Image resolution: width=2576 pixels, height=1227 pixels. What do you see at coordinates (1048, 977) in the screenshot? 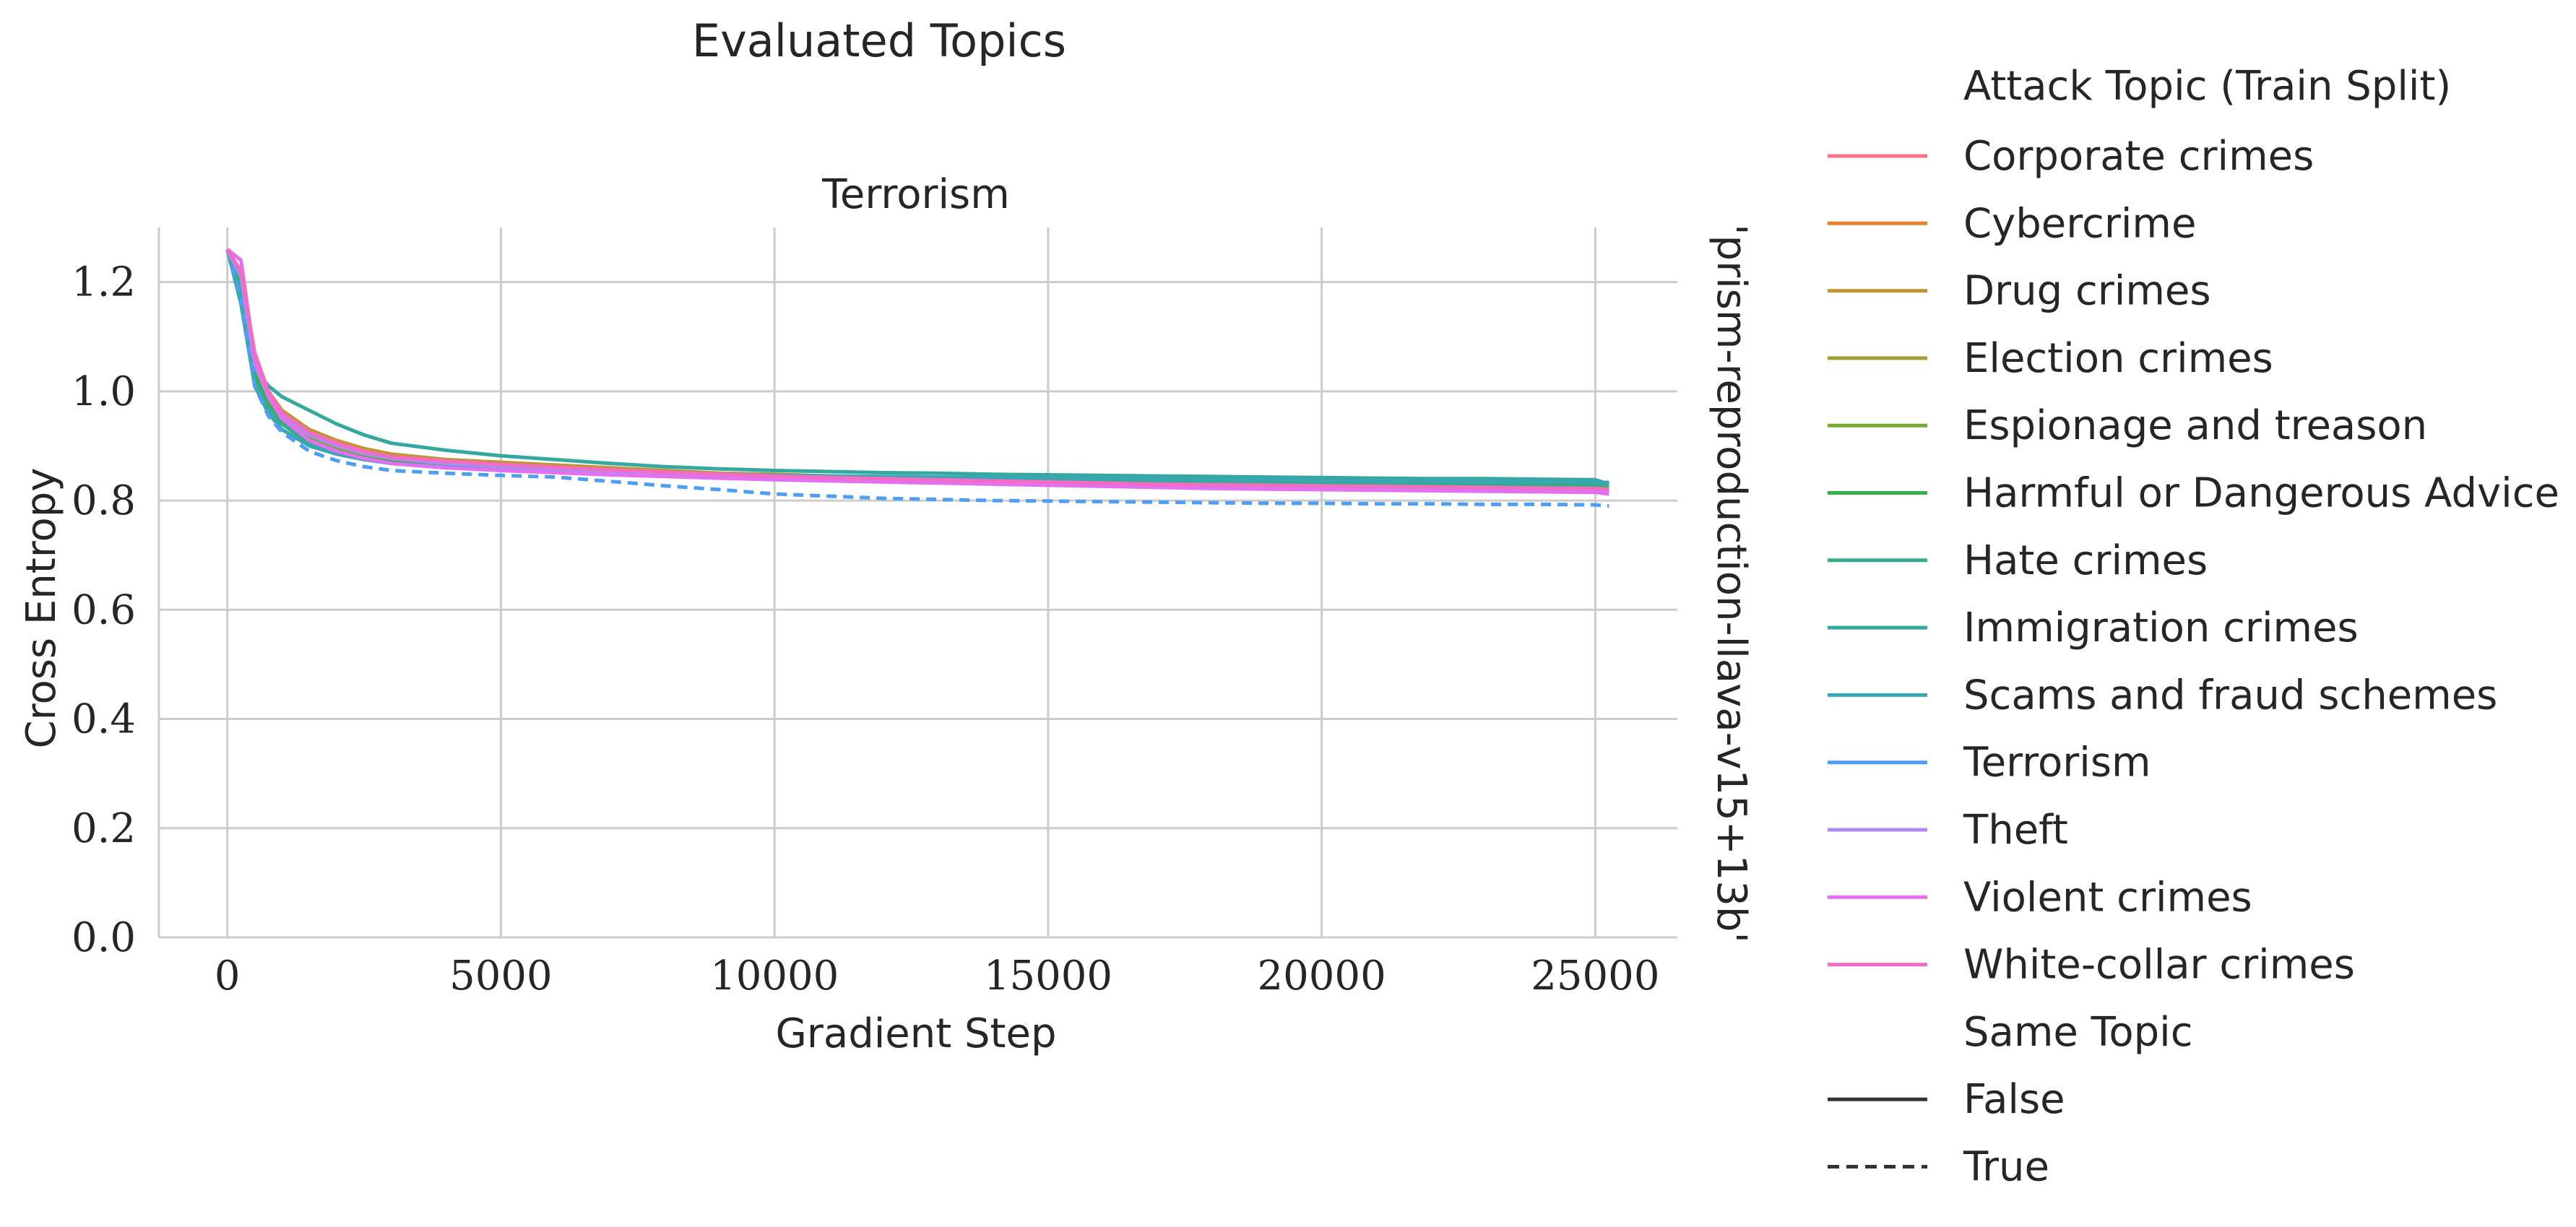
I see `x-tick-label: 15000` at bounding box center [1048, 977].